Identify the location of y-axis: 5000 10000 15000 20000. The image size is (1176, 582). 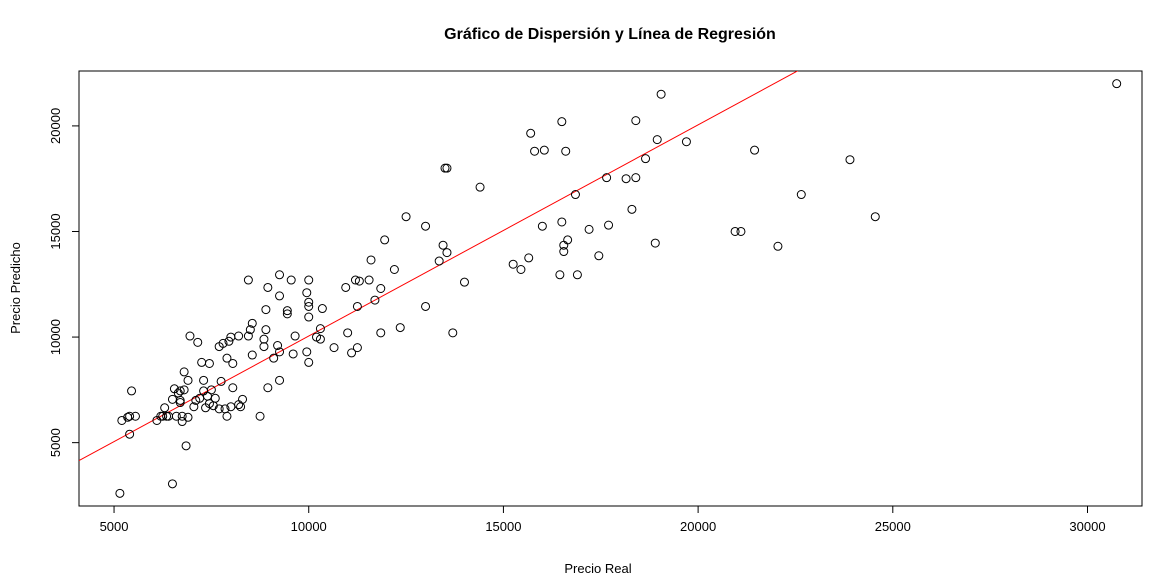
(63, 282).